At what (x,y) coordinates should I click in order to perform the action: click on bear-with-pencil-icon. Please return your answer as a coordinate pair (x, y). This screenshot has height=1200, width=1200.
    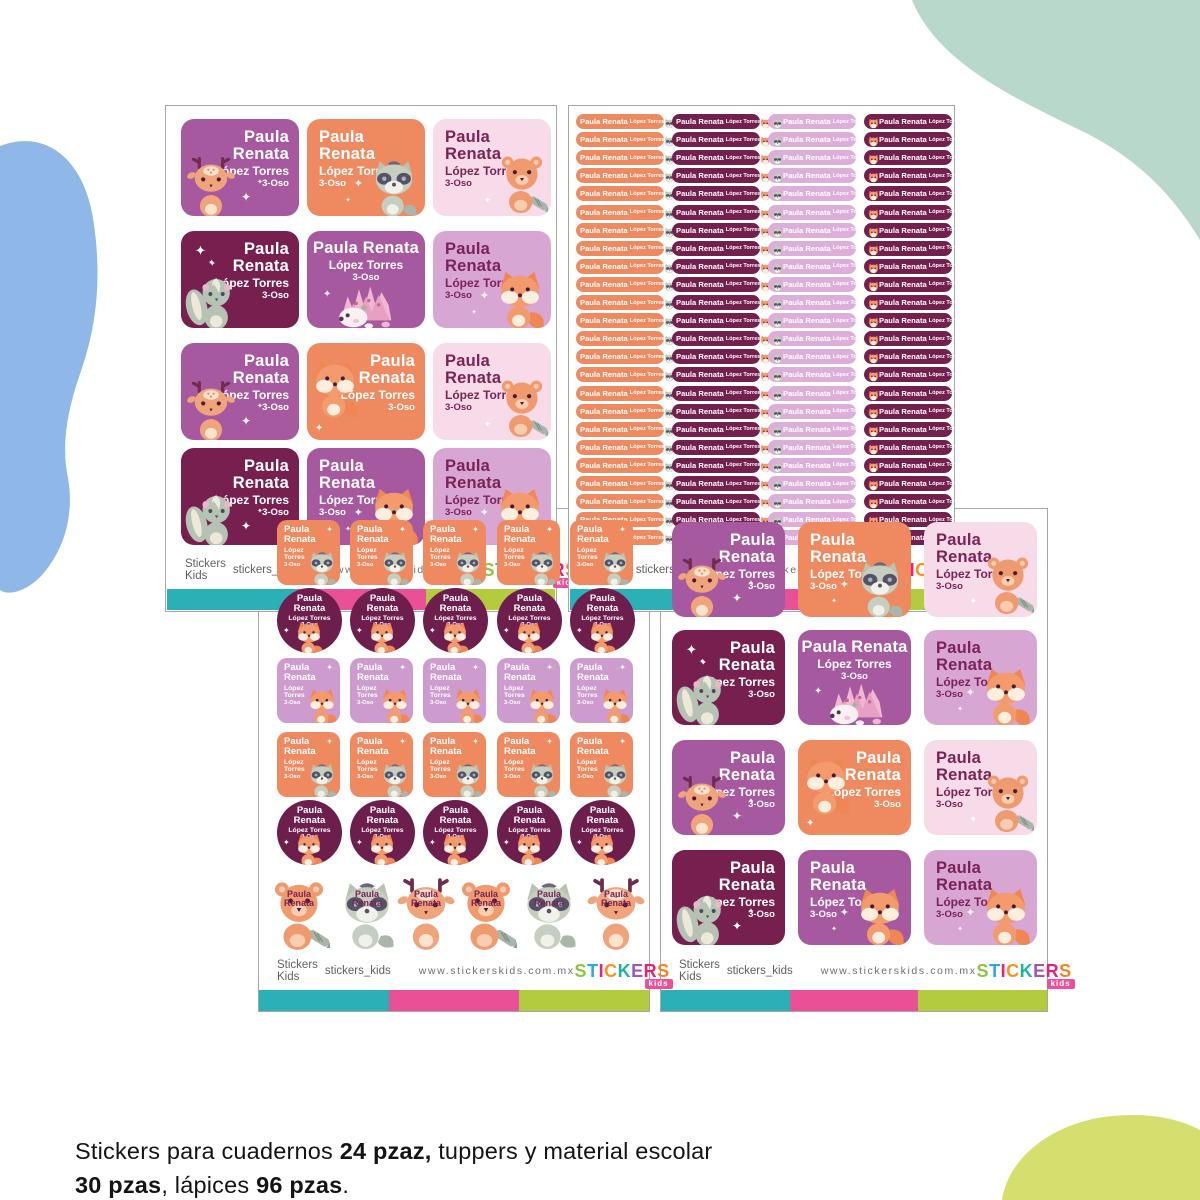
    Looking at the image, I should click on (526, 409).